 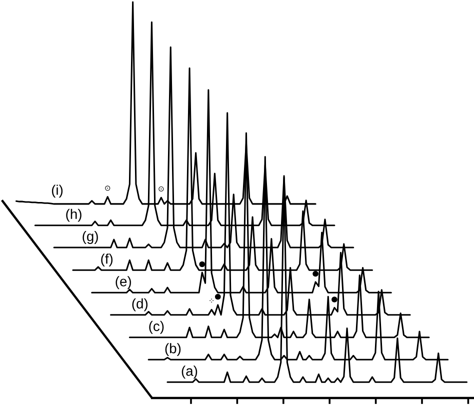 What do you see at coordinates (90, 237) in the screenshot?
I see `series-label: (g)` at bounding box center [90, 237].